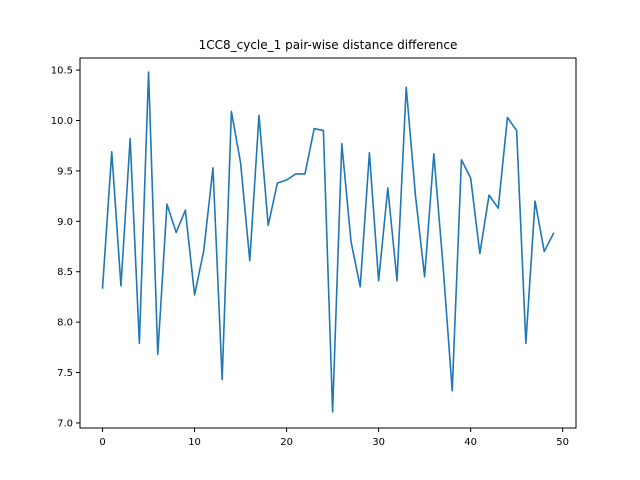  I want to click on y-tick-label: 10.0, so click(62, 121).